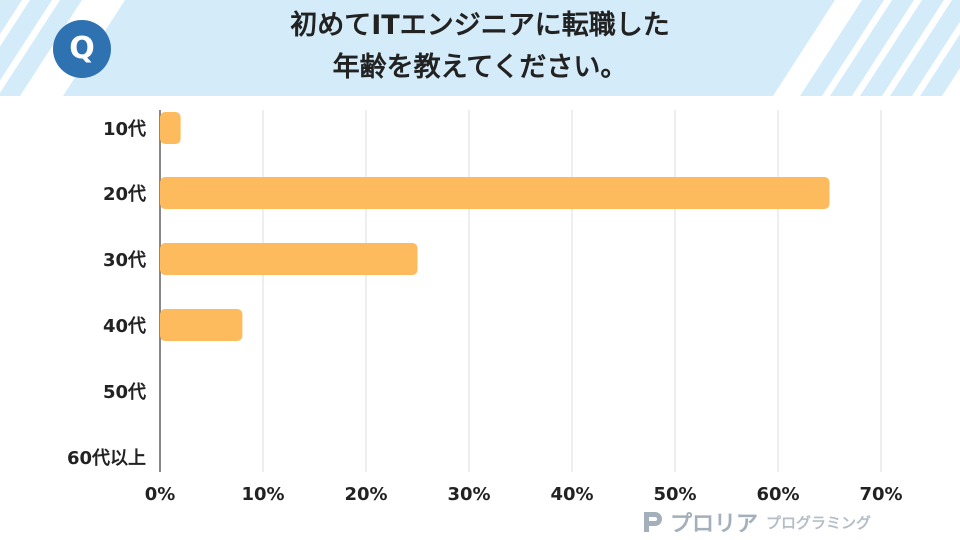 The height and width of the screenshot is (540, 960). What do you see at coordinates (124, 129) in the screenshot?
I see `y-category-label: 10代` at bounding box center [124, 129].